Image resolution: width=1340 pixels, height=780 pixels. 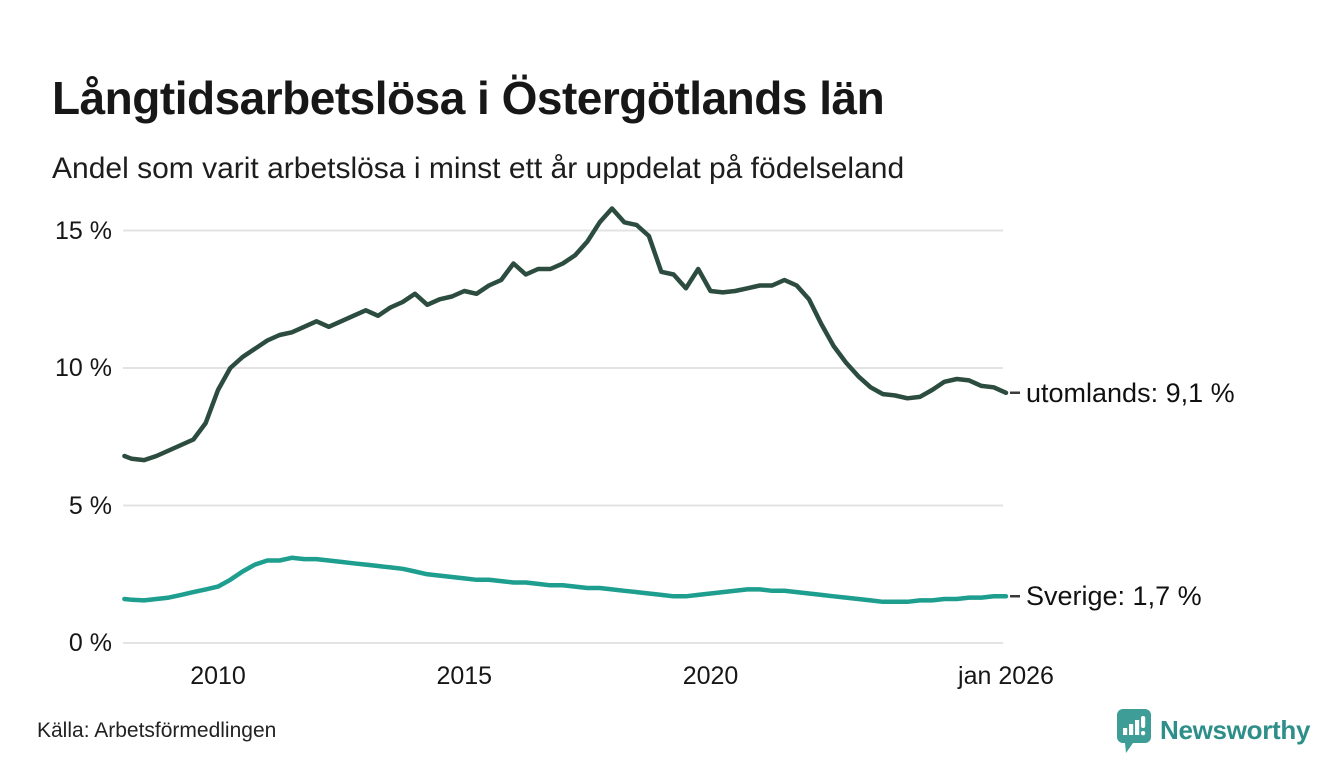 What do you see at coordinates (1130, 392) in the screenshot?
I see `series-end-label-utomlands: utomlands: 9,1 %` at bounding box center [1130, 392].